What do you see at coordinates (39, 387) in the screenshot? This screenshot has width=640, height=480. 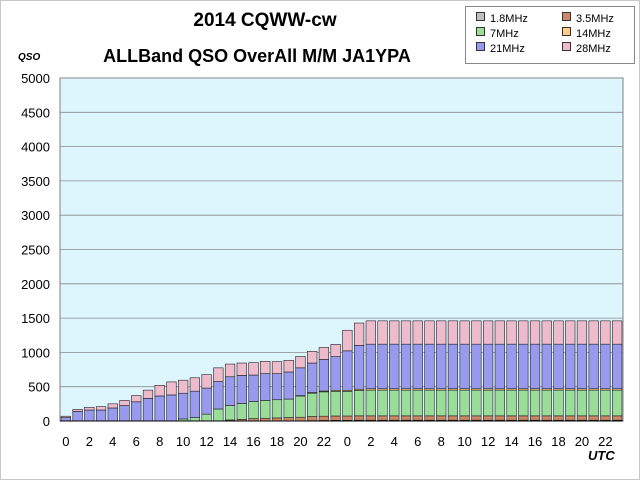 I see `y-tick-label: 500` at bounding box center [39, 387].